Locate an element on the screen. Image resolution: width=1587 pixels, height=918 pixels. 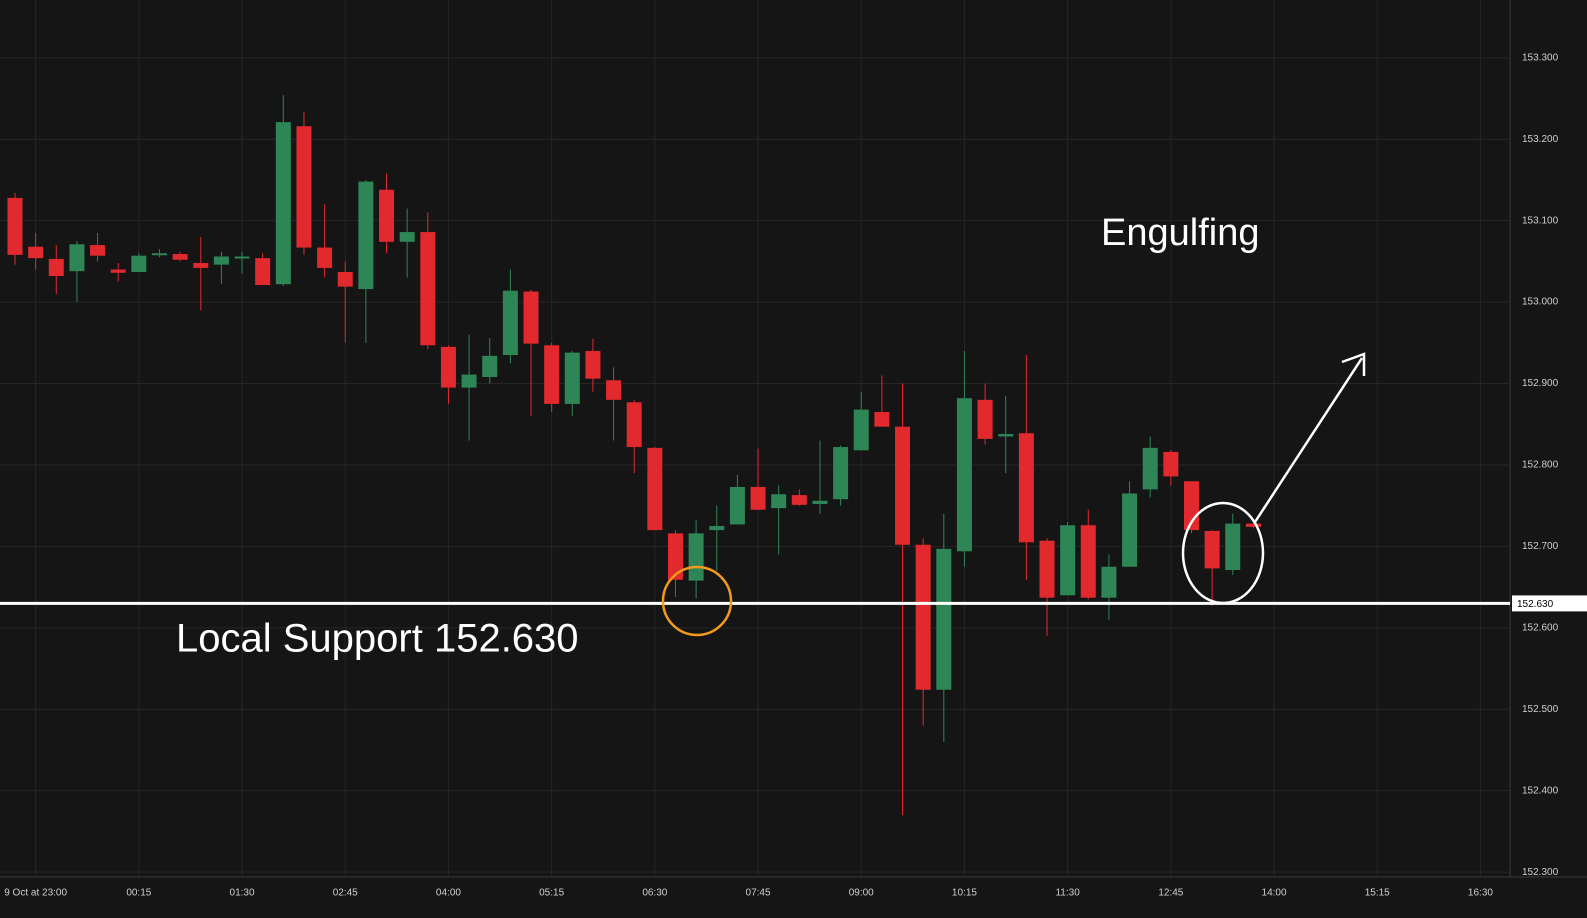
y-tick-label: 152.500 is located at coordinates (1540, 709).